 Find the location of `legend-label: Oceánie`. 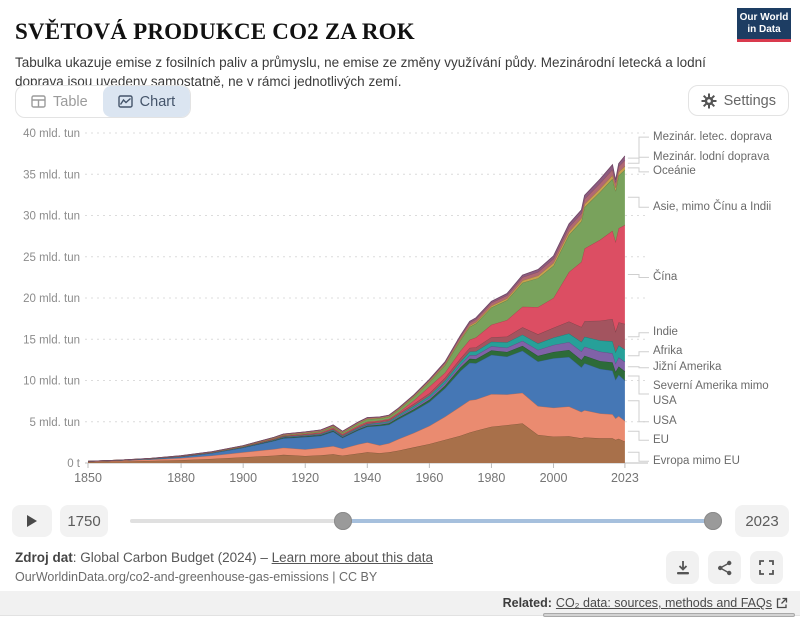

legend-label: Oceánie is located at coordinates (674, 171).